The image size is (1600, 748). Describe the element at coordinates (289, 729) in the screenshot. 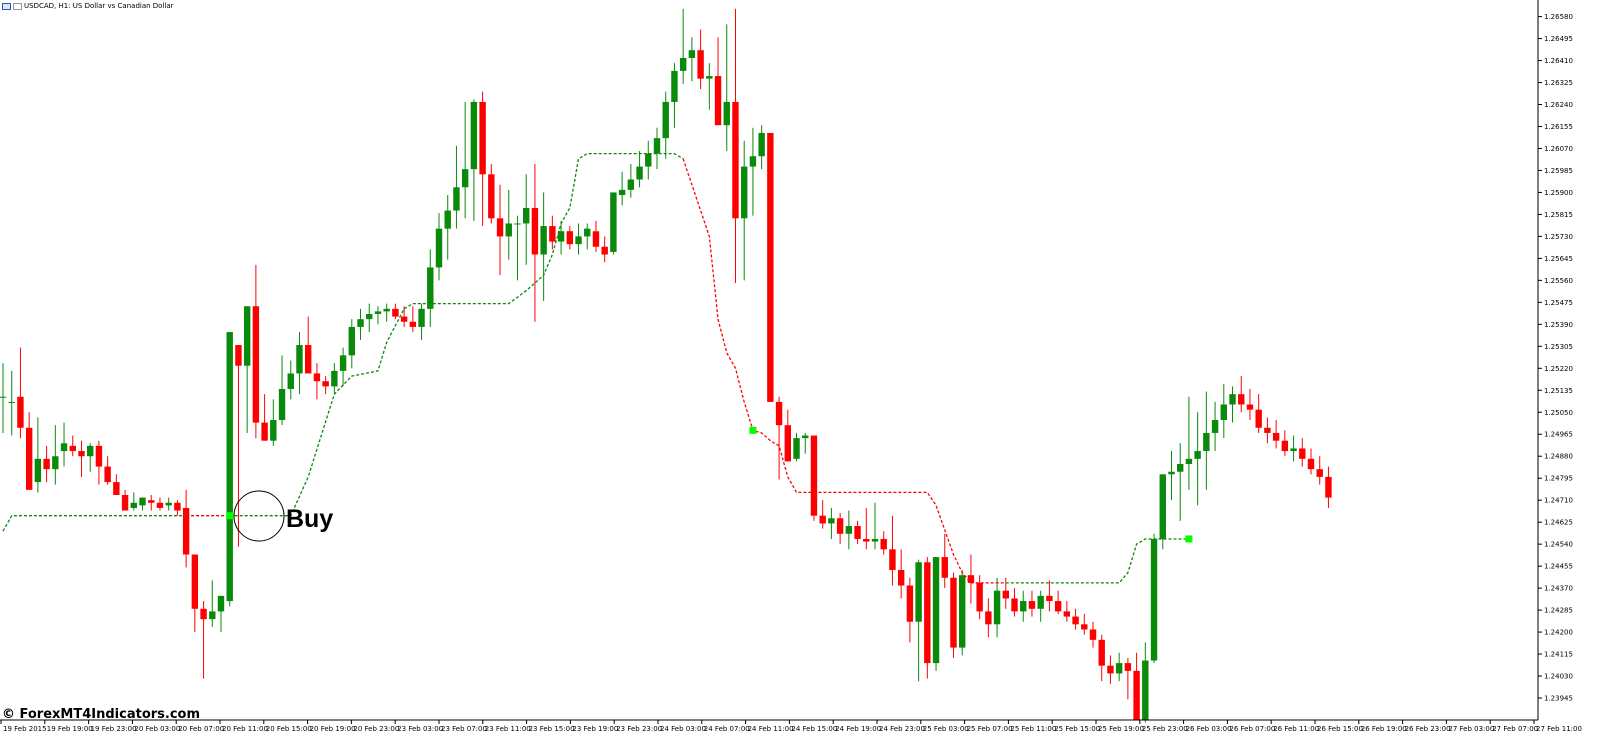

I see `x-tick-label: 20 Feb 15:00` at that location.